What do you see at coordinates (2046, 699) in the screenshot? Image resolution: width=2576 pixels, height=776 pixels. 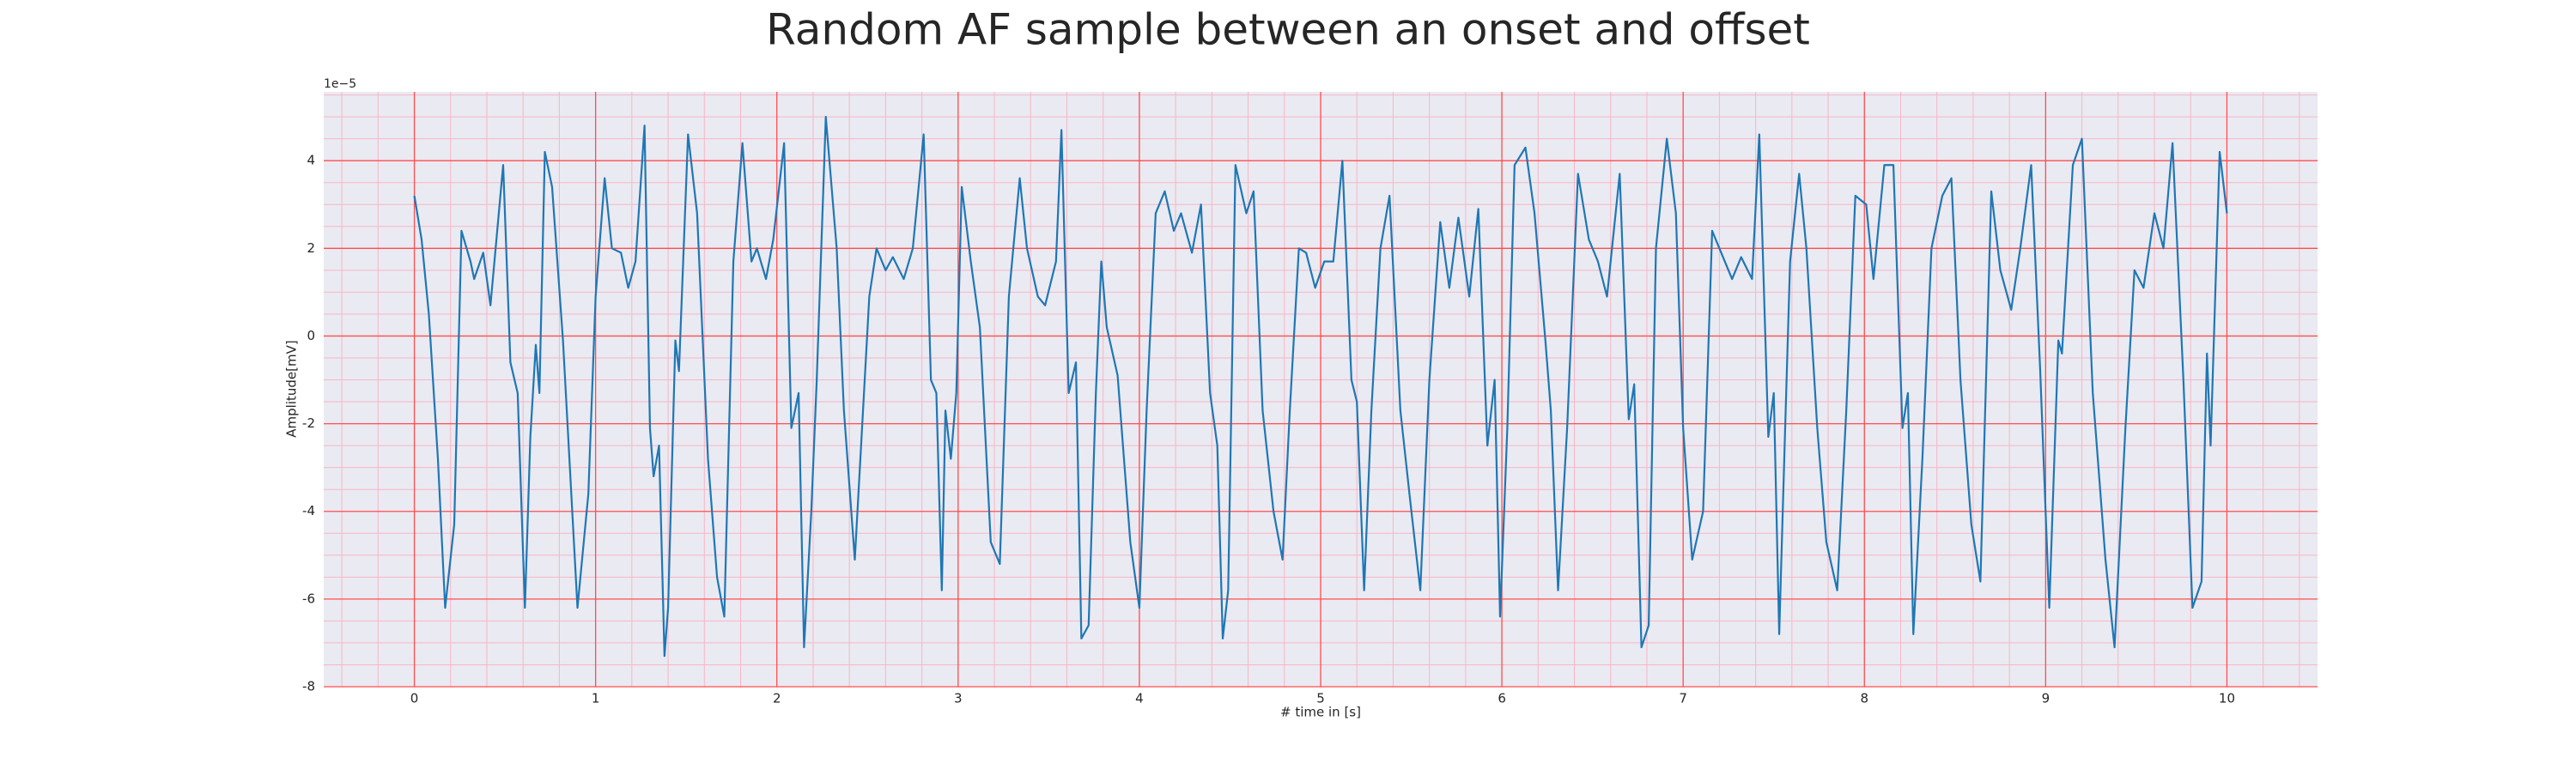 I see `x-tick-label: 9` at bounding box center [2046, 699].